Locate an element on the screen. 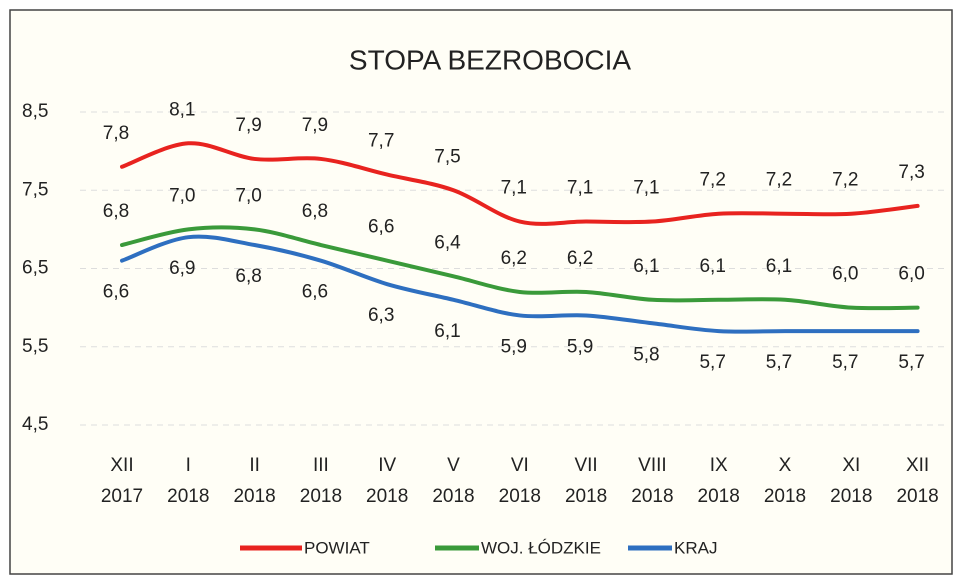 The image size is (962, 584). x-tick-label: XI is located at coordinates (851, 465).